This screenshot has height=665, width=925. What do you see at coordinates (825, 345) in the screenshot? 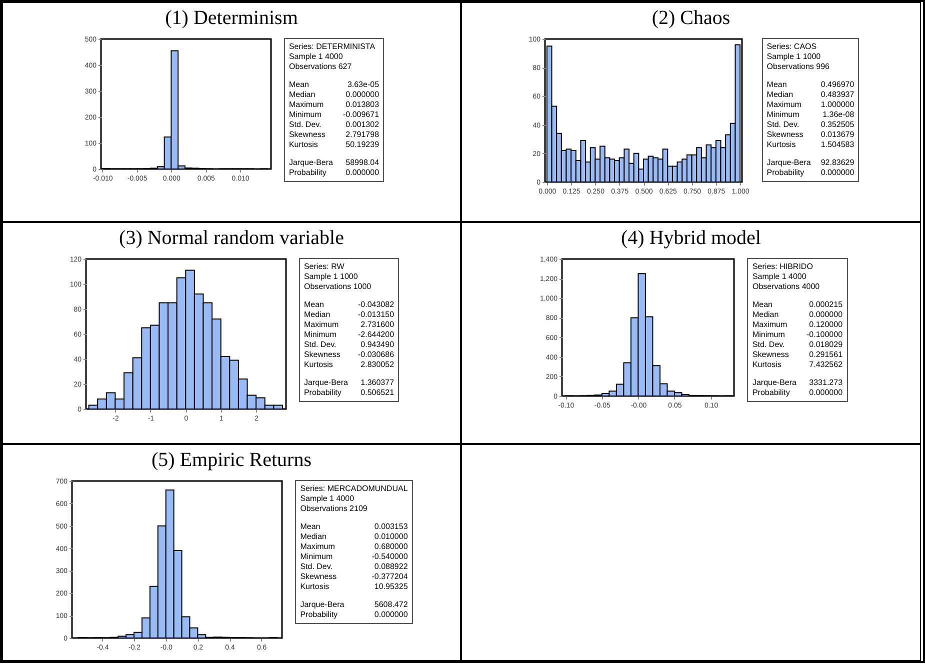
I see `text: 0.018029` at bounding box center [825, 345].